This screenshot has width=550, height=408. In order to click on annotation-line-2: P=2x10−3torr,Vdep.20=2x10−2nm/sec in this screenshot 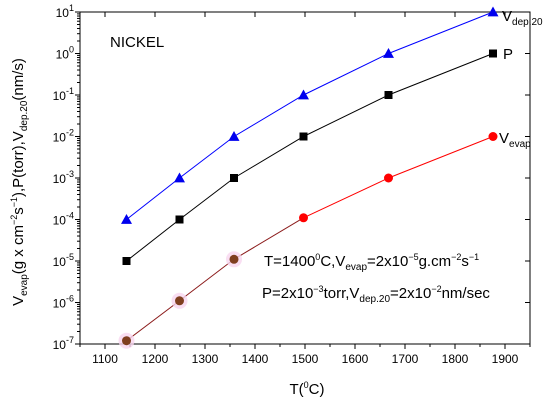, I will do `click(376, 294)`.